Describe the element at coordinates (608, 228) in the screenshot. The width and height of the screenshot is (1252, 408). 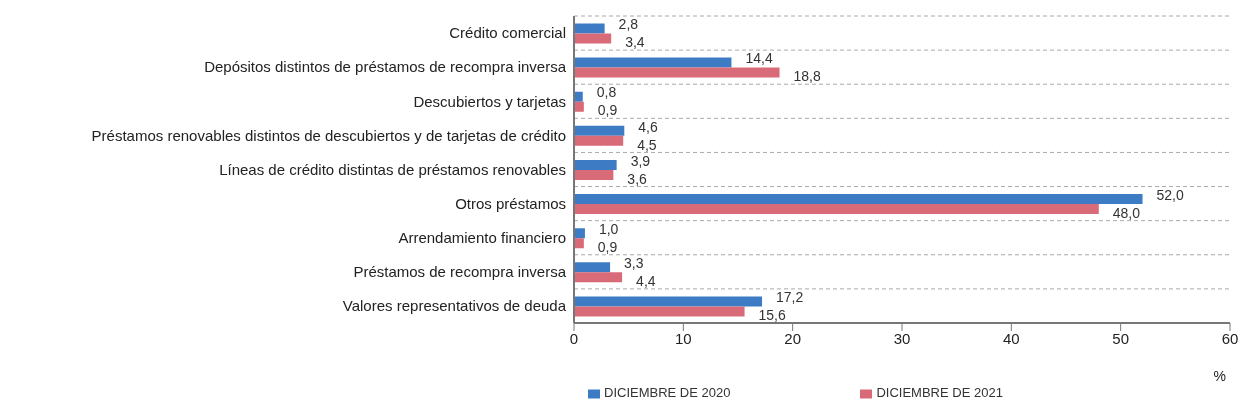
I see `data-label: 1,0` at that location.